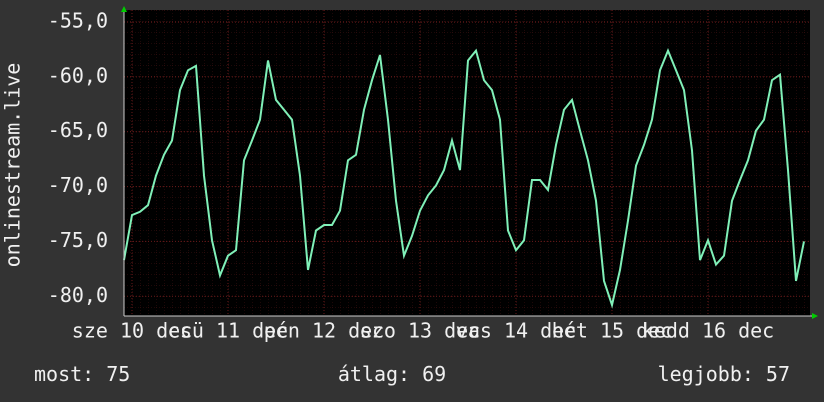  I want to click on stat: legjobb: 57, so click(724, 374).